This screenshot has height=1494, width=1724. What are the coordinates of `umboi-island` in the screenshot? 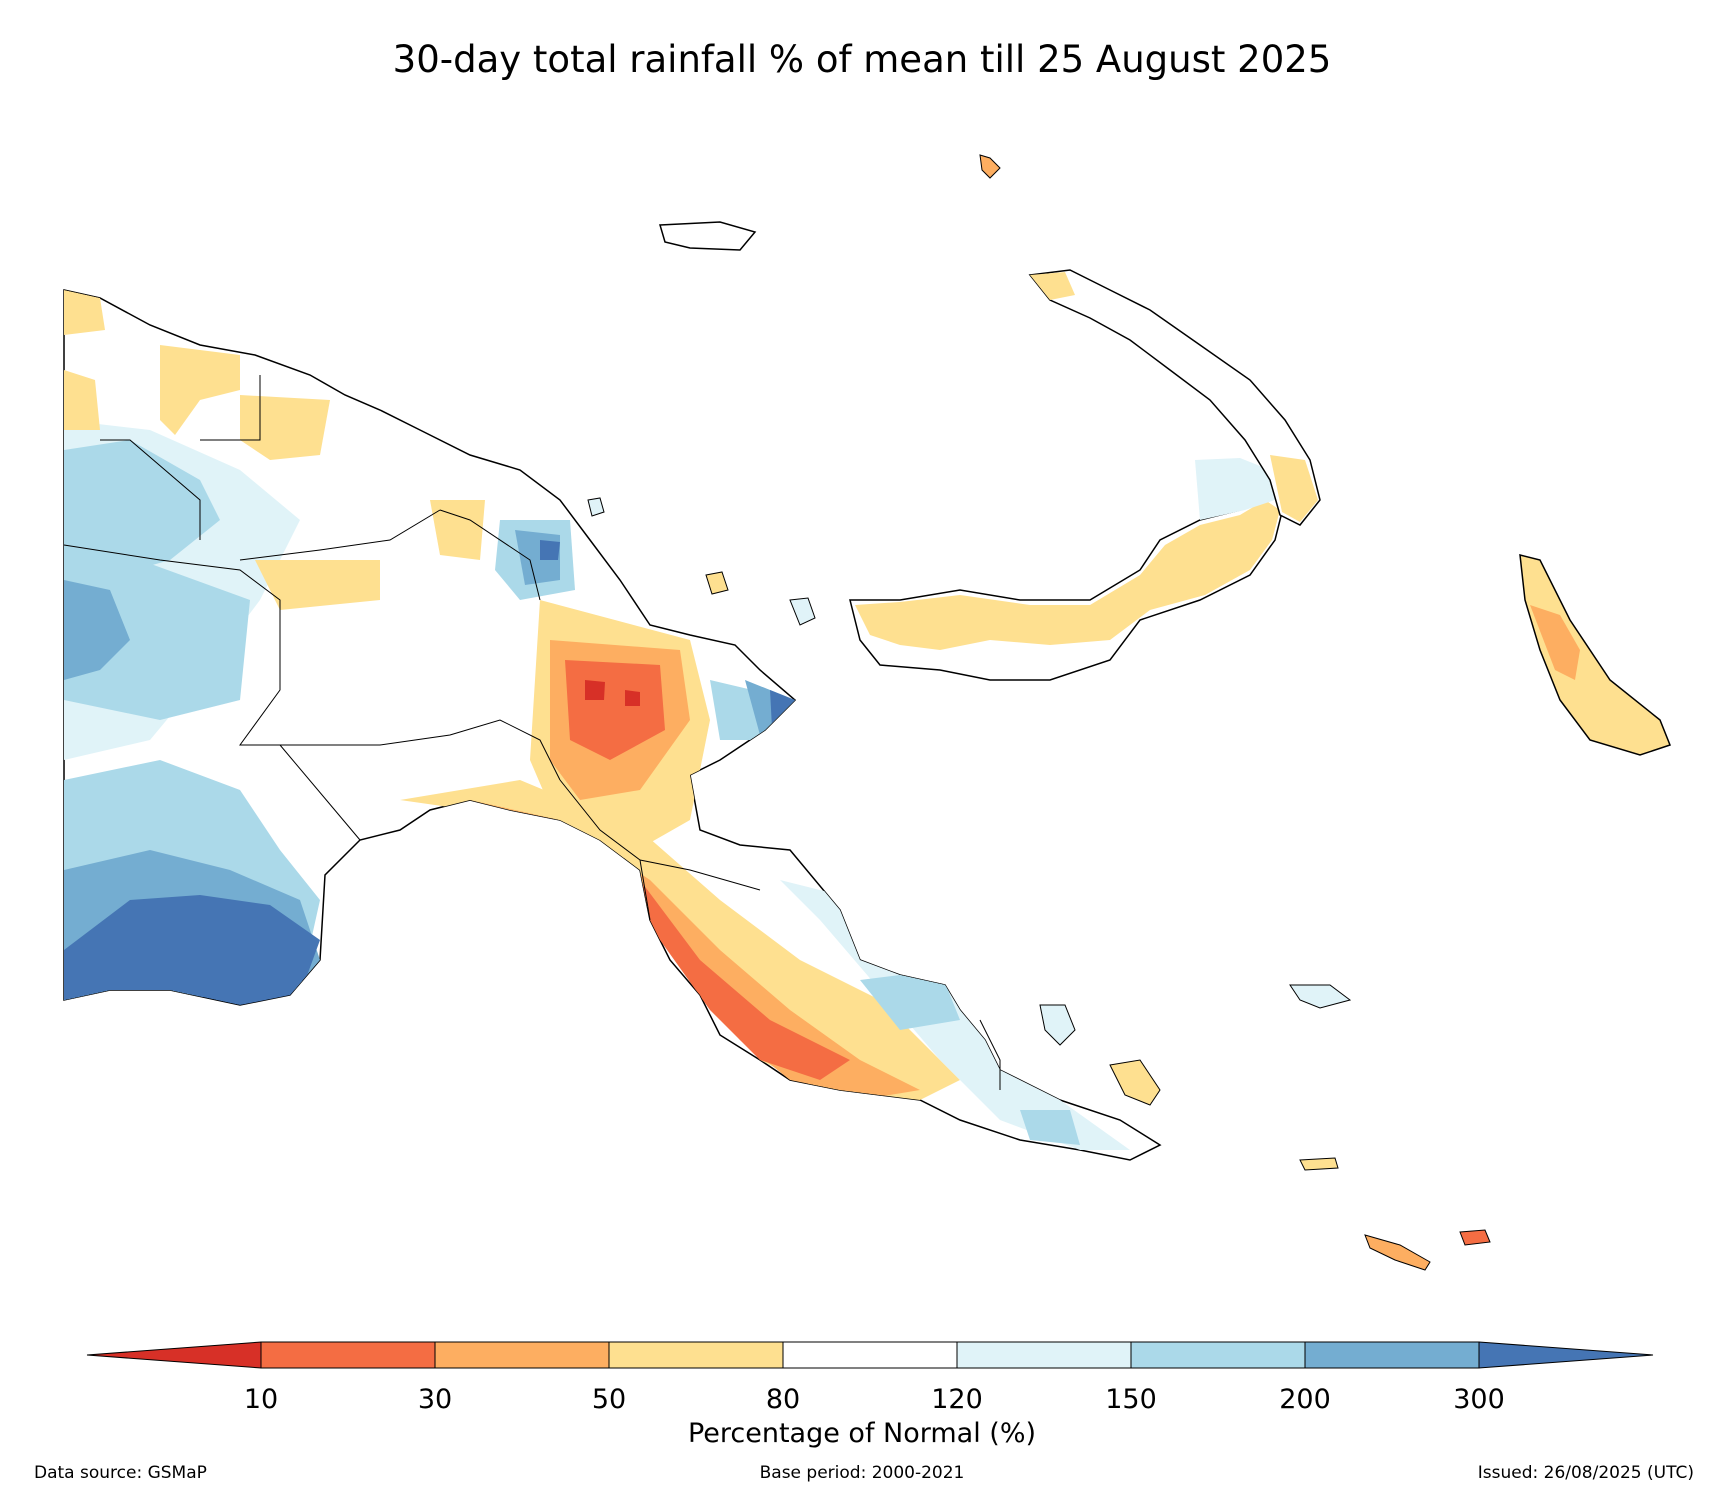 It's located at (802, 611).